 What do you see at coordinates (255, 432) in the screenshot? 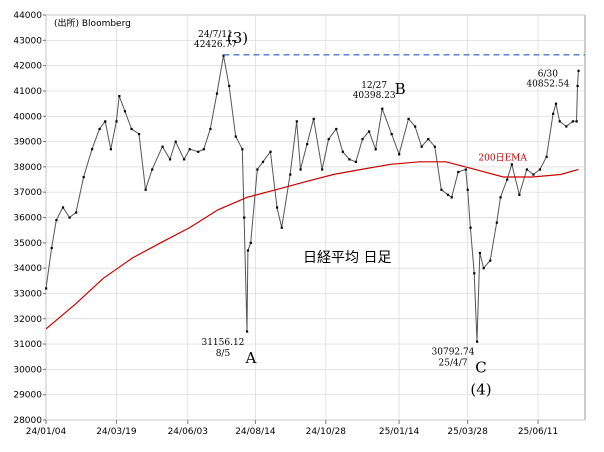
I see `x-tick-label: 24/08/14` at bounding box center [255, 432].